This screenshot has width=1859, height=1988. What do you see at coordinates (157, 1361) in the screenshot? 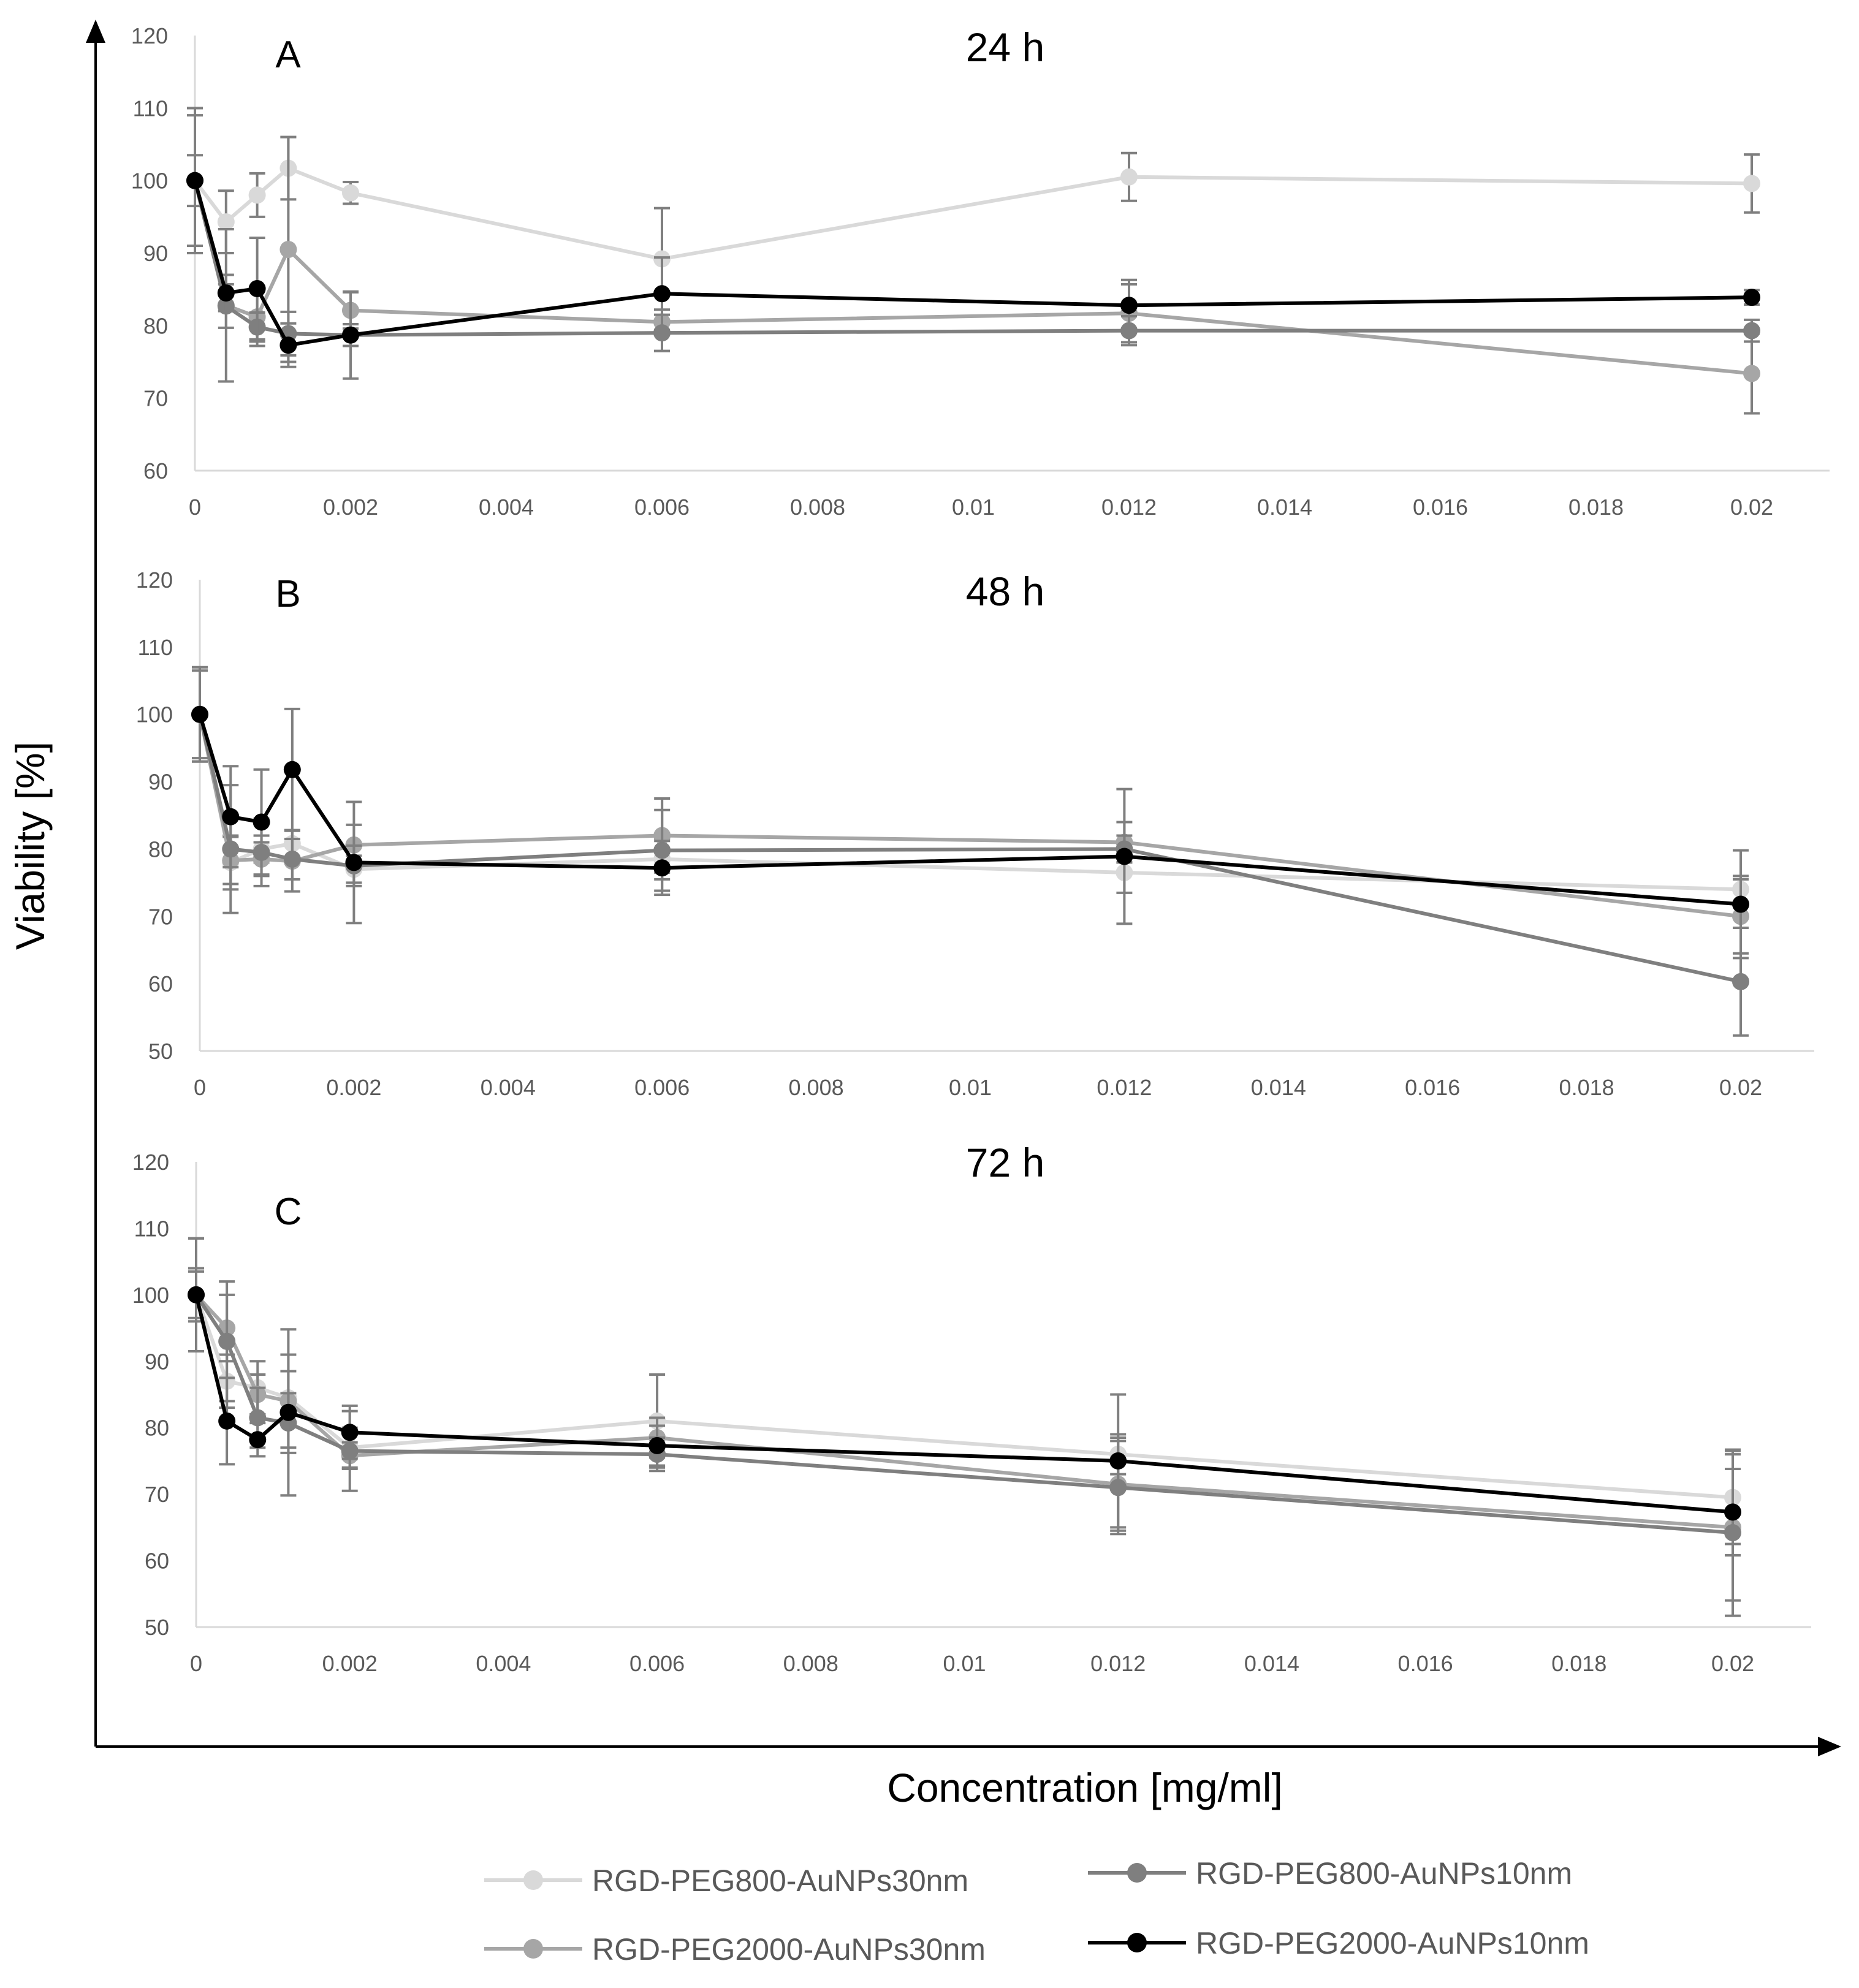
I see `y-tick-label: 90` at bounding box center [157, 1361].